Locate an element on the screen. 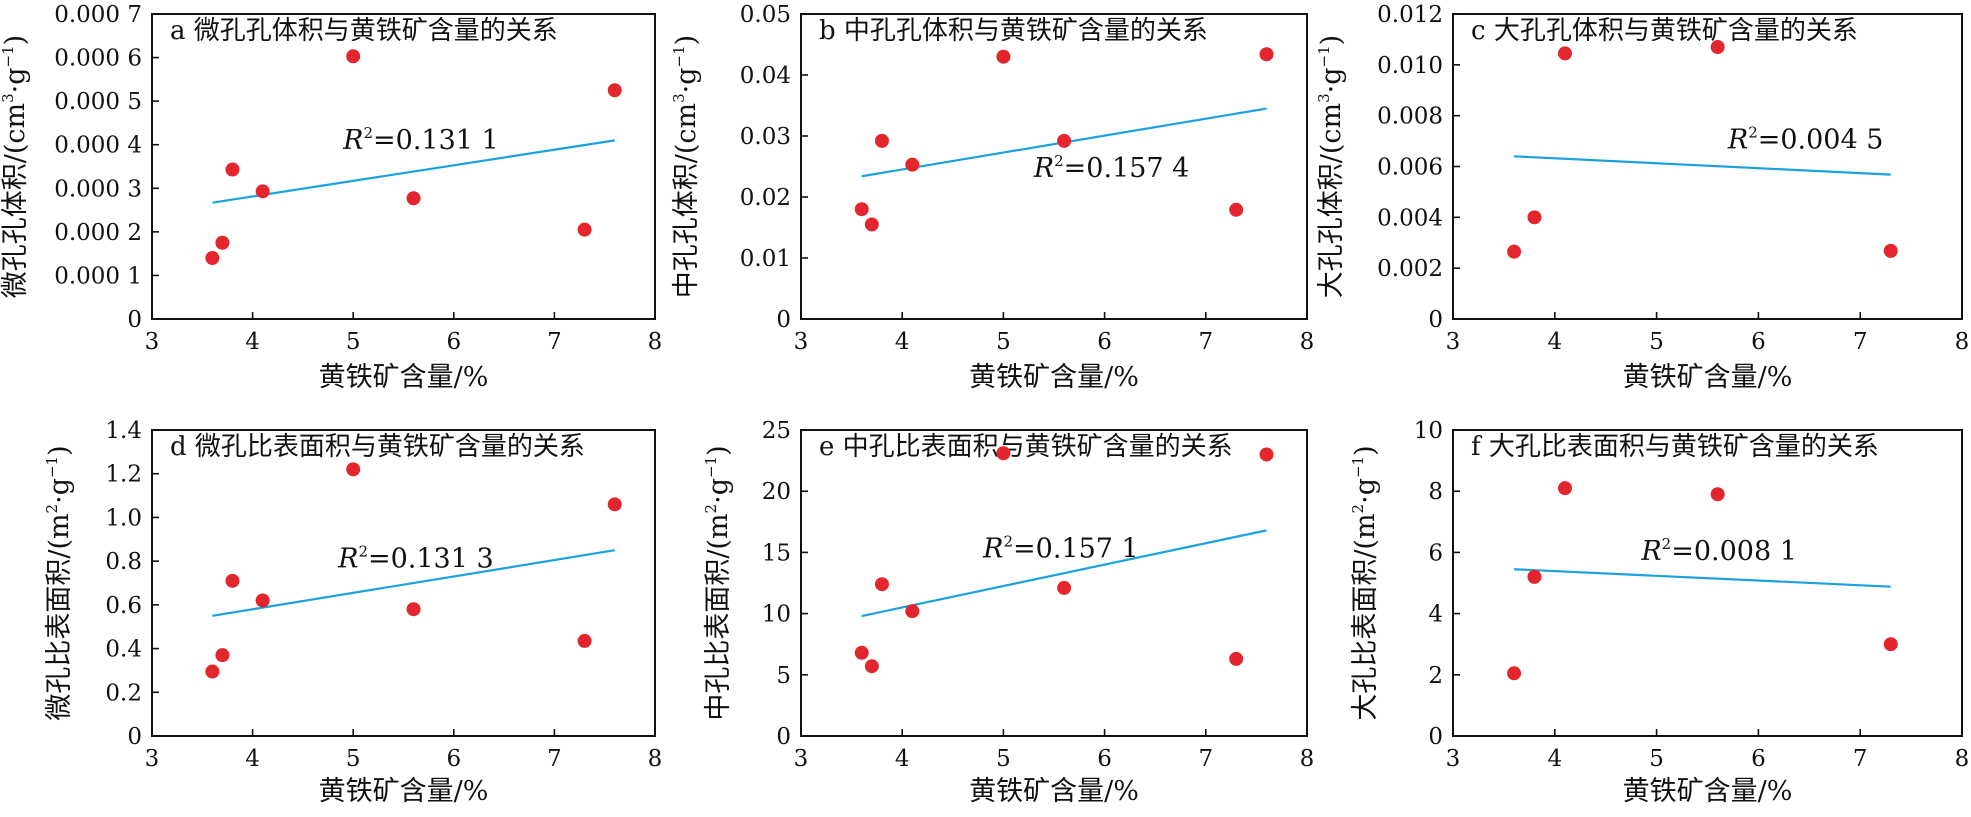 This screenshot has width=1971, height=817. panel-title: a 微孔孔体积与黄铁矿含量的关系 is located at coordinates (364, 31).